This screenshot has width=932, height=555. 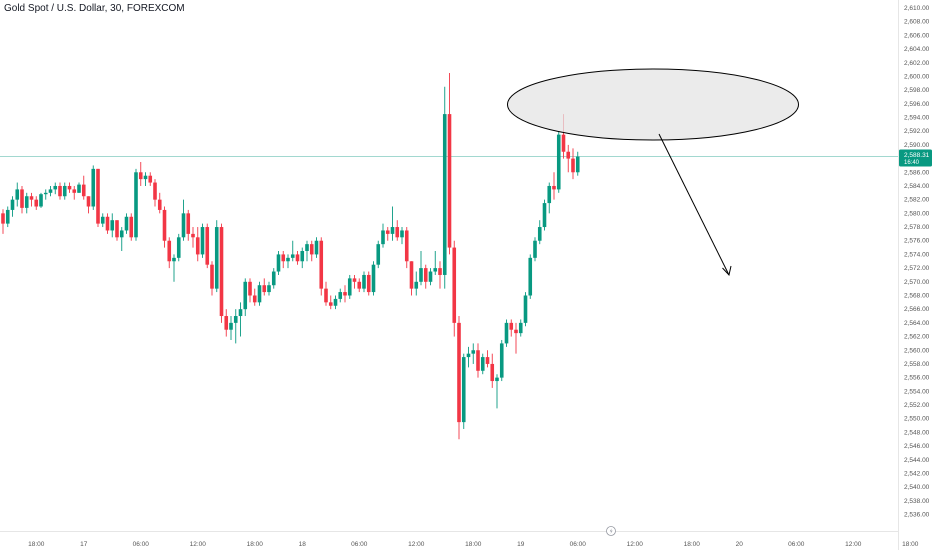 I want to click on price-tick-label: 2,564.00, so click(x=917, y=323).